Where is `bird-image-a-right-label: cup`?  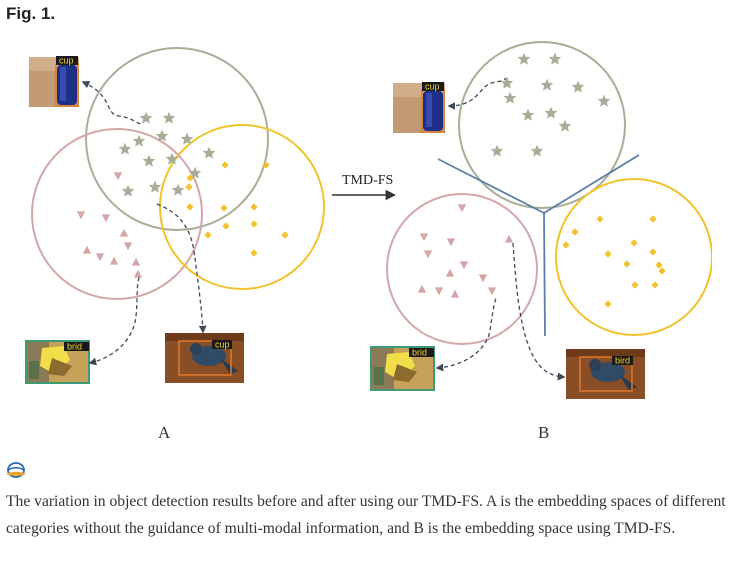 bird-image-a-right-label: cup is located at coordinates (222, 345).